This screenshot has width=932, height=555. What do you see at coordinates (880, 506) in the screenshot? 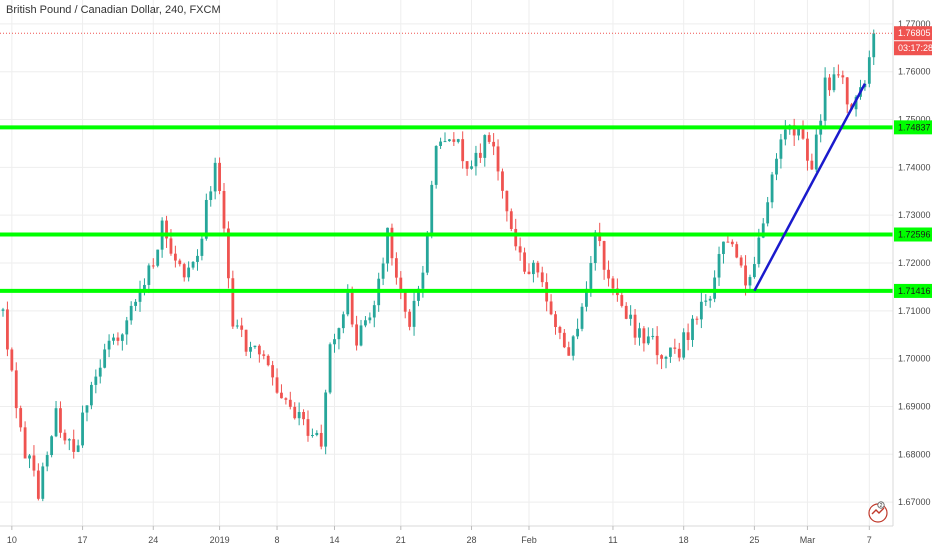
I see `svg-text: 2` at bounding box center [880, 506].